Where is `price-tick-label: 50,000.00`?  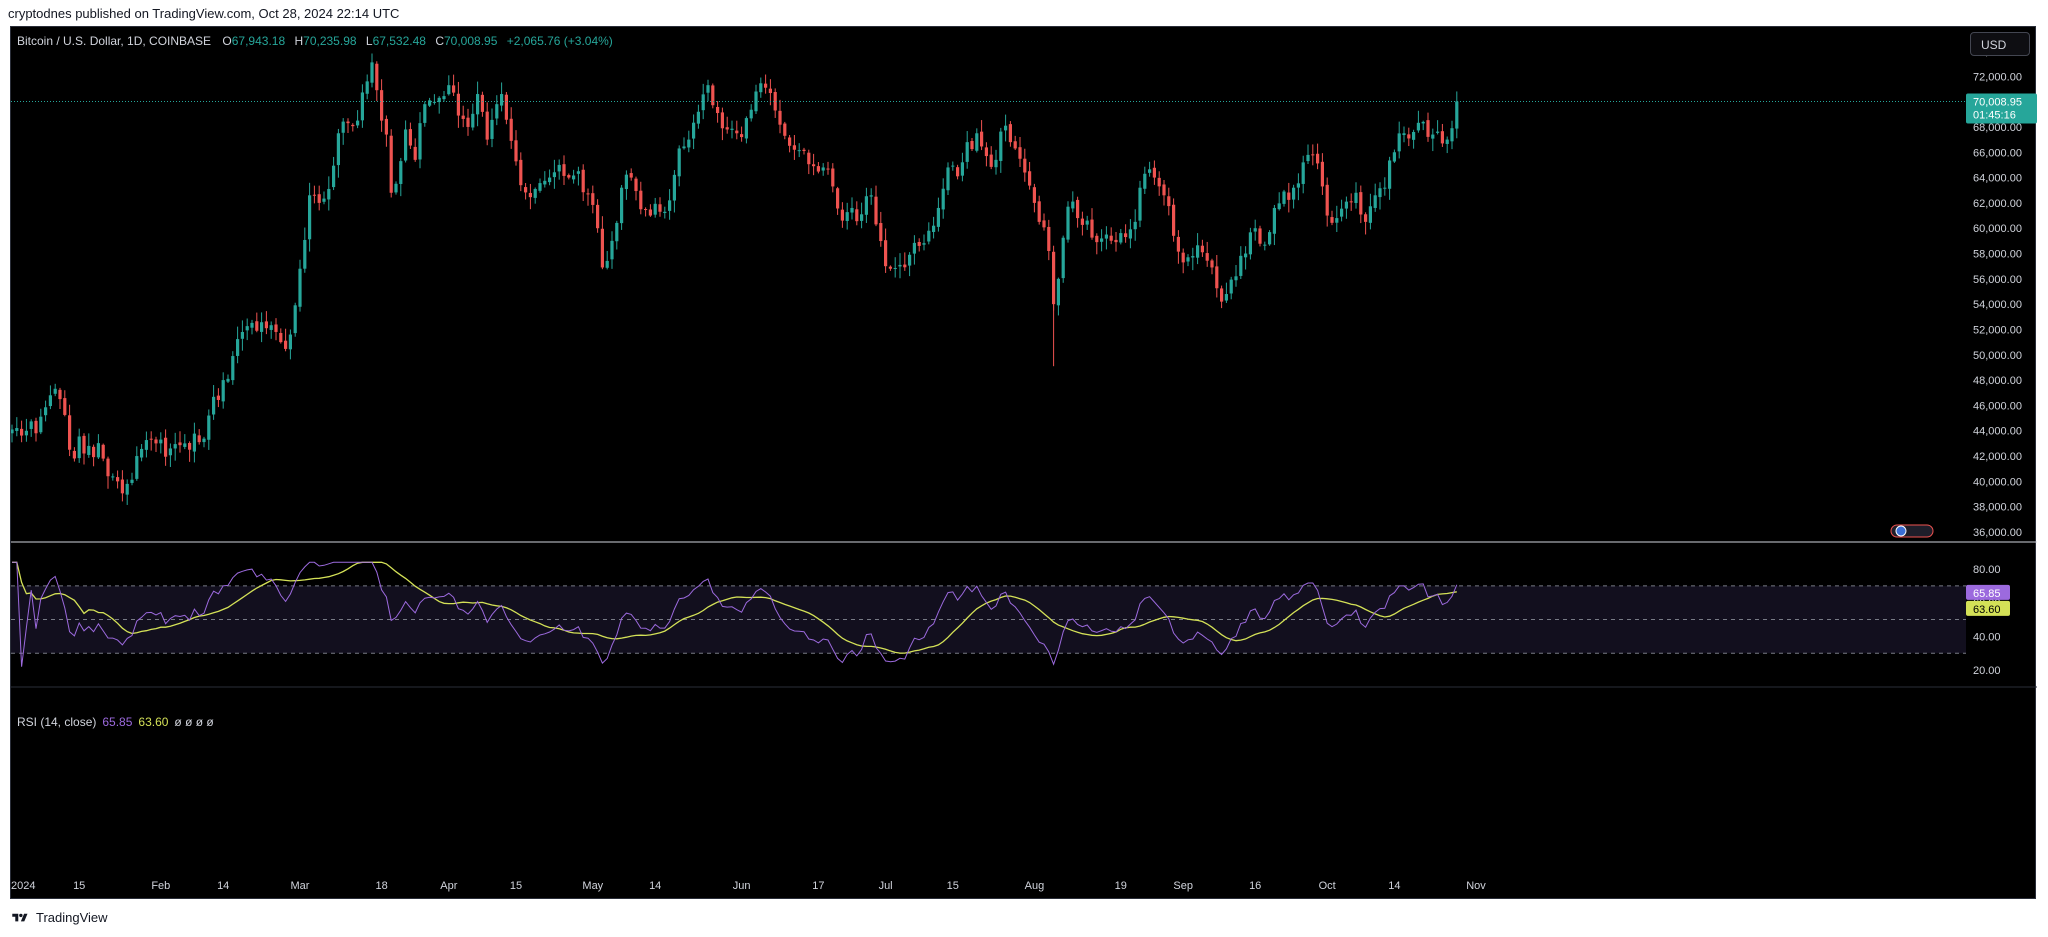
price-tick-label: 50,000.00 is located at coordinates (1997, 356).